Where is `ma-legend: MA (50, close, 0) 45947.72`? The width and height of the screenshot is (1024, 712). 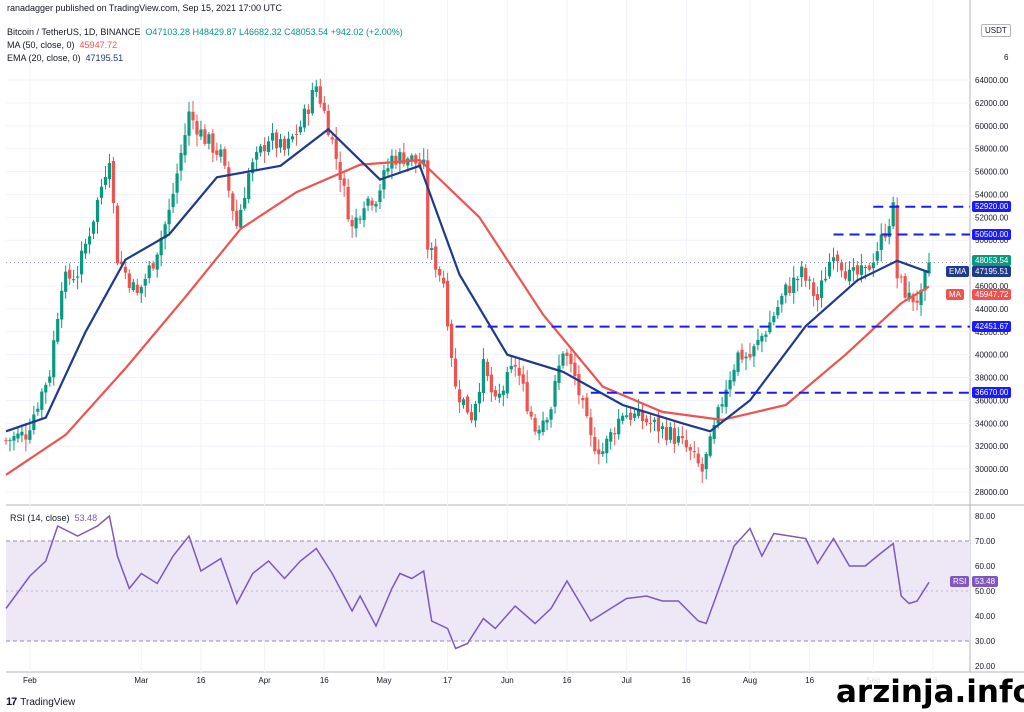 ma-legend: MA (50, close, 0) 45947.72 is located at coordinates (62, 45).